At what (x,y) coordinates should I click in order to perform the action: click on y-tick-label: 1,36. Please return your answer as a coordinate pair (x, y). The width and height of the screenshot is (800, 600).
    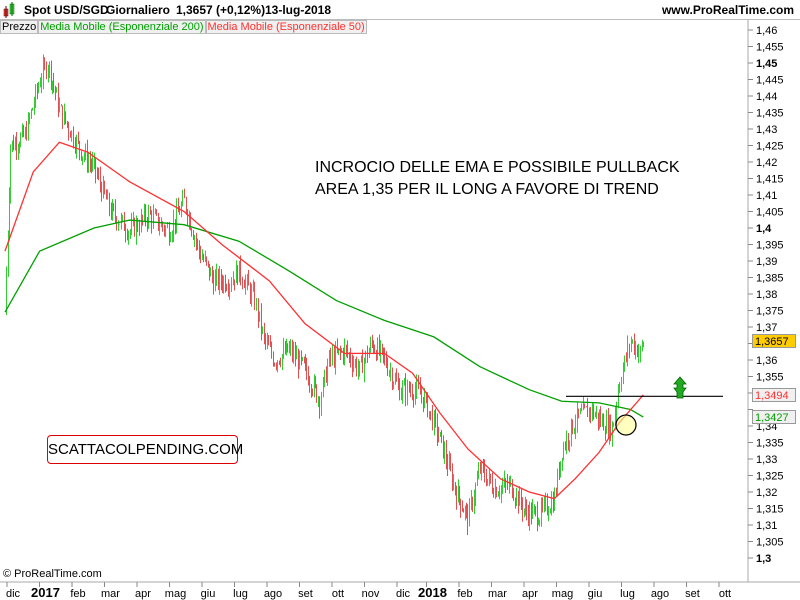
    Looking at the image, I should click on (766, 361).